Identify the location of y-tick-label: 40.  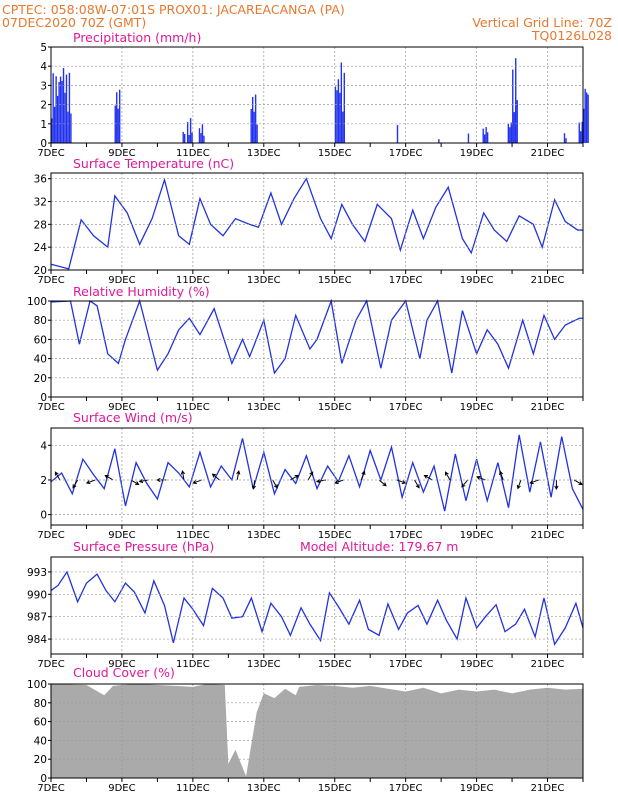
(40, 741).